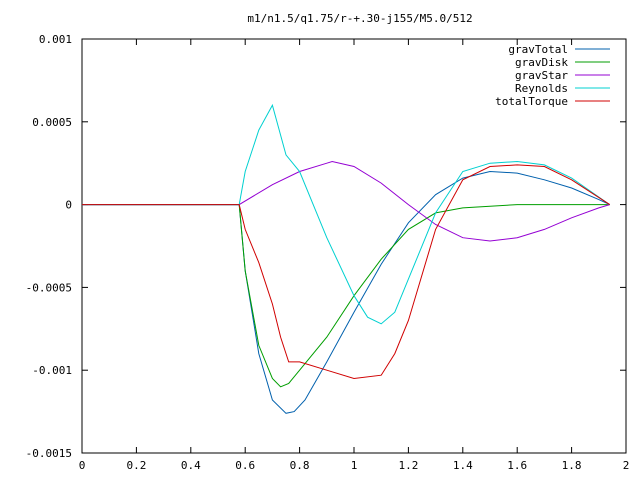 The image size is (640, 480). I want to click on y-tick-label: -0.0015, so click(49, 453).